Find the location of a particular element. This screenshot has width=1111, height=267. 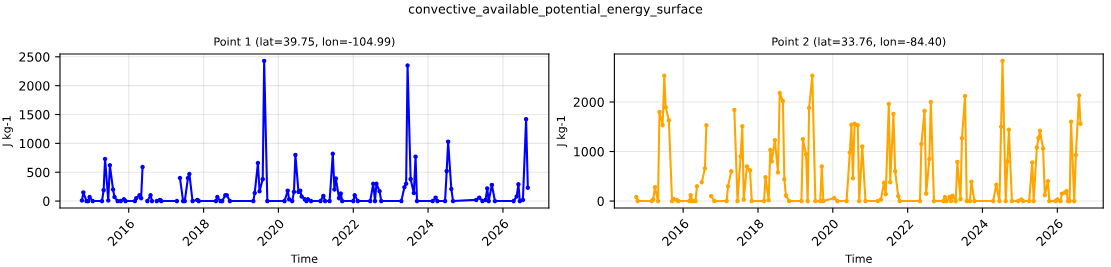

y-tick-label: 500 is located at coordinates (38, 172).